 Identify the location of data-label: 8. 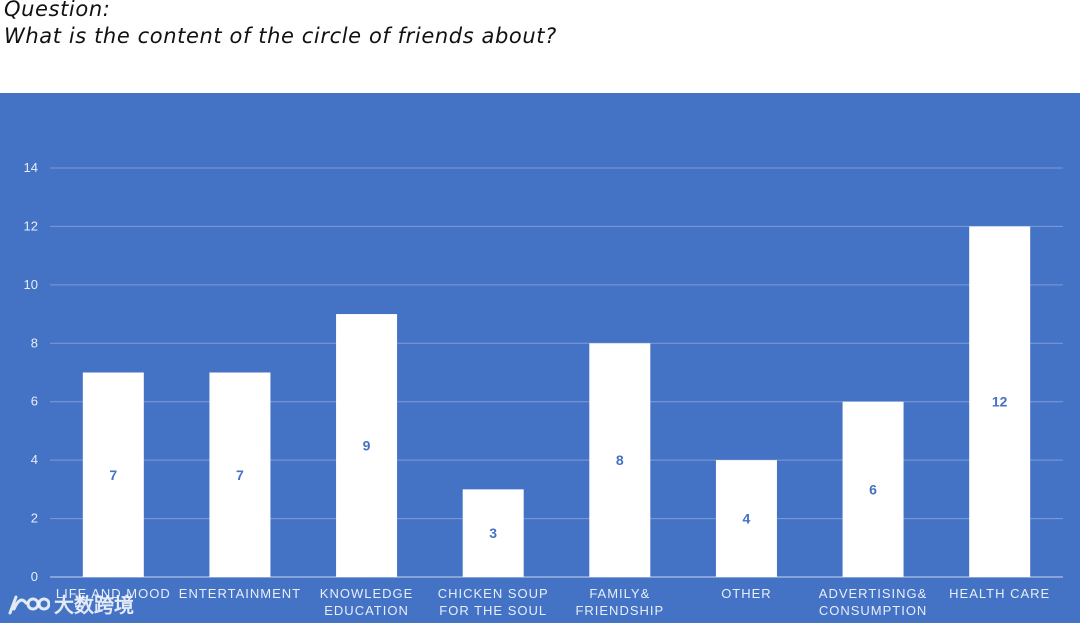
(620, 460).